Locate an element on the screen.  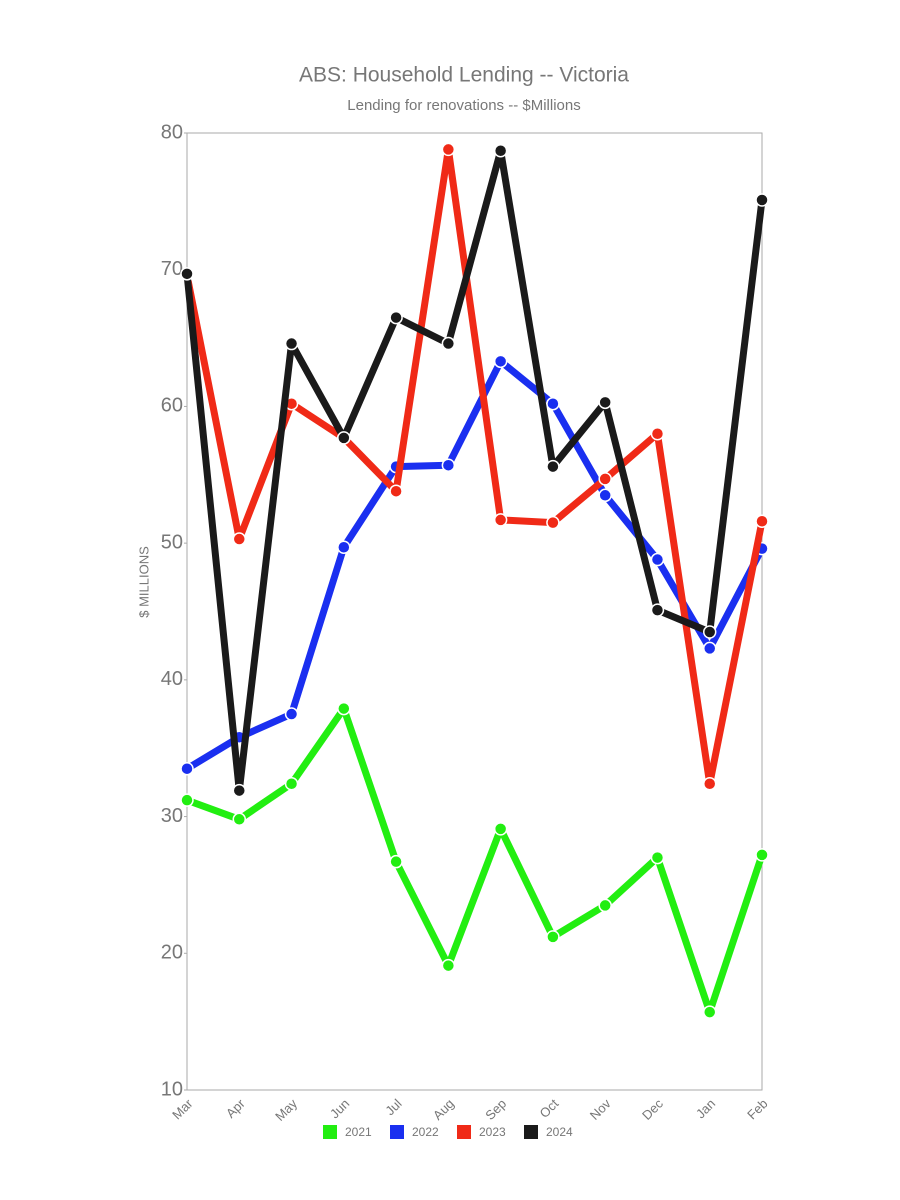
x-tick-label: May is located at coordinates (286, 1110).